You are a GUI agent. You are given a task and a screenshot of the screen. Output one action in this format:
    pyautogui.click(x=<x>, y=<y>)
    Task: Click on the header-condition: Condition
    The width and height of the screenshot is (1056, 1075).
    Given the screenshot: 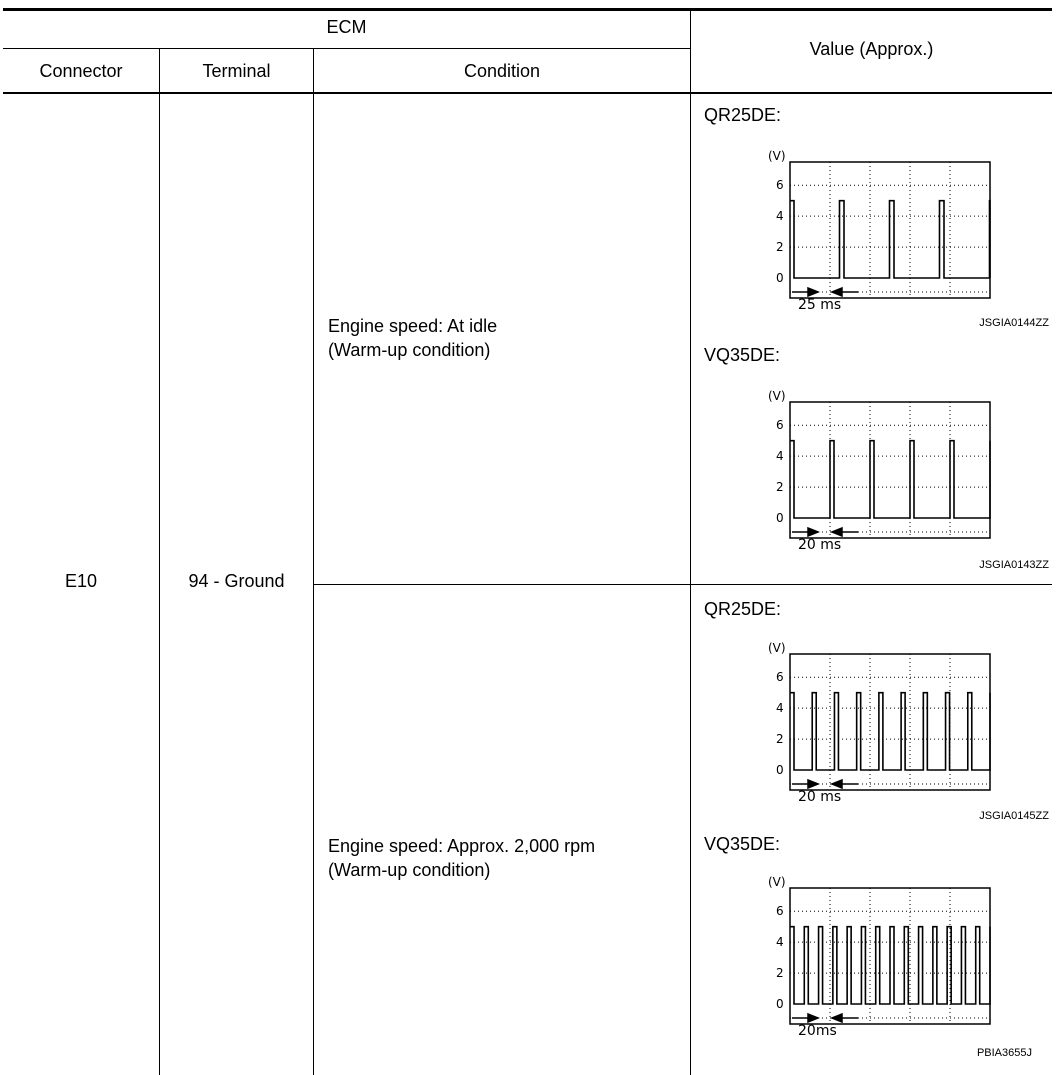 What is the action you would take?
    pyautogui.click(x=502, y=71)
    